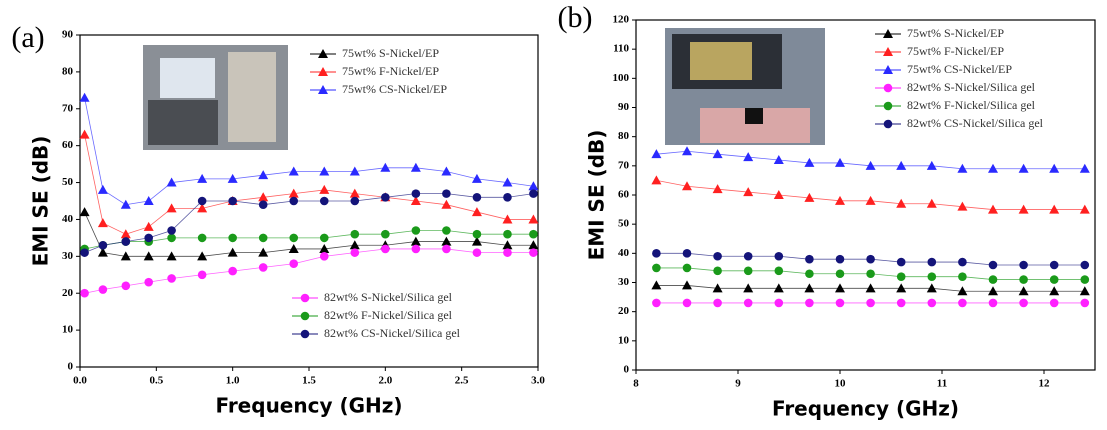 This screenshot has height=430, width=1107. What do you see at coordinates (385, 381) in the screenshot?
I see `x-tick-label: 2.0` at bounding box center [385, 381].